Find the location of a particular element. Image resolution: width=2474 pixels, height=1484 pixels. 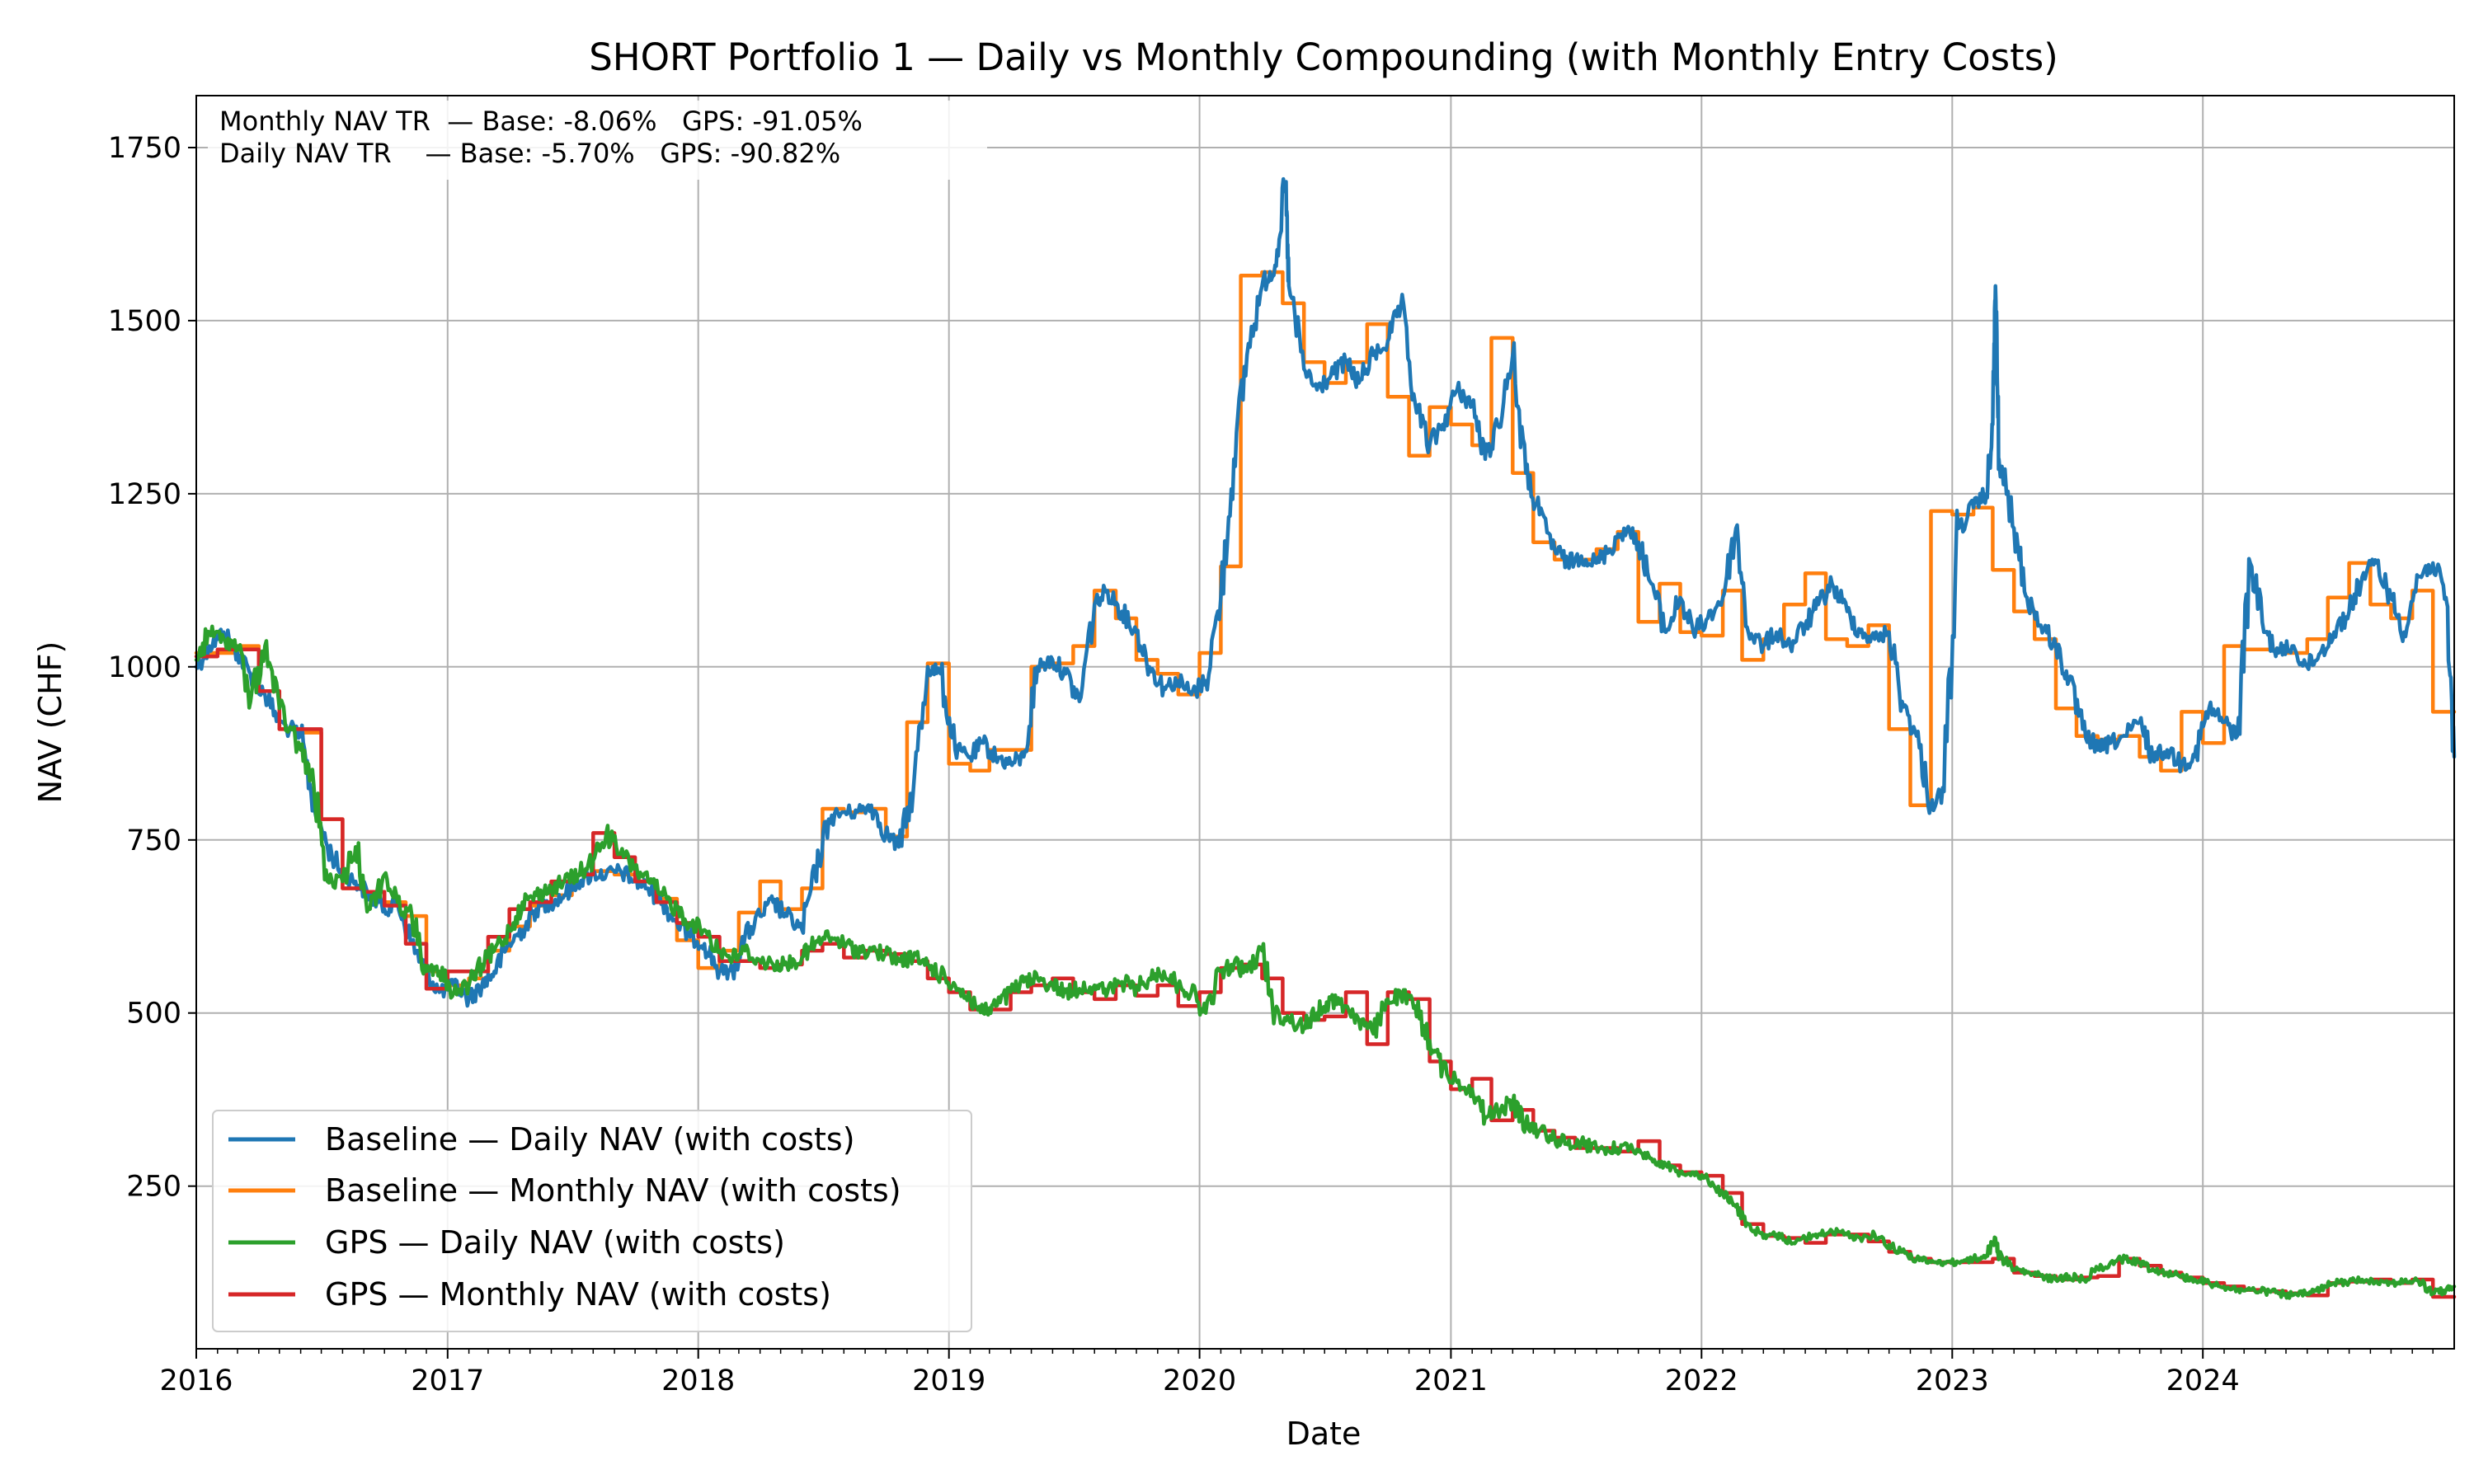

y-axis-title: NAV (CHF) is located at coordinates (50, 722).